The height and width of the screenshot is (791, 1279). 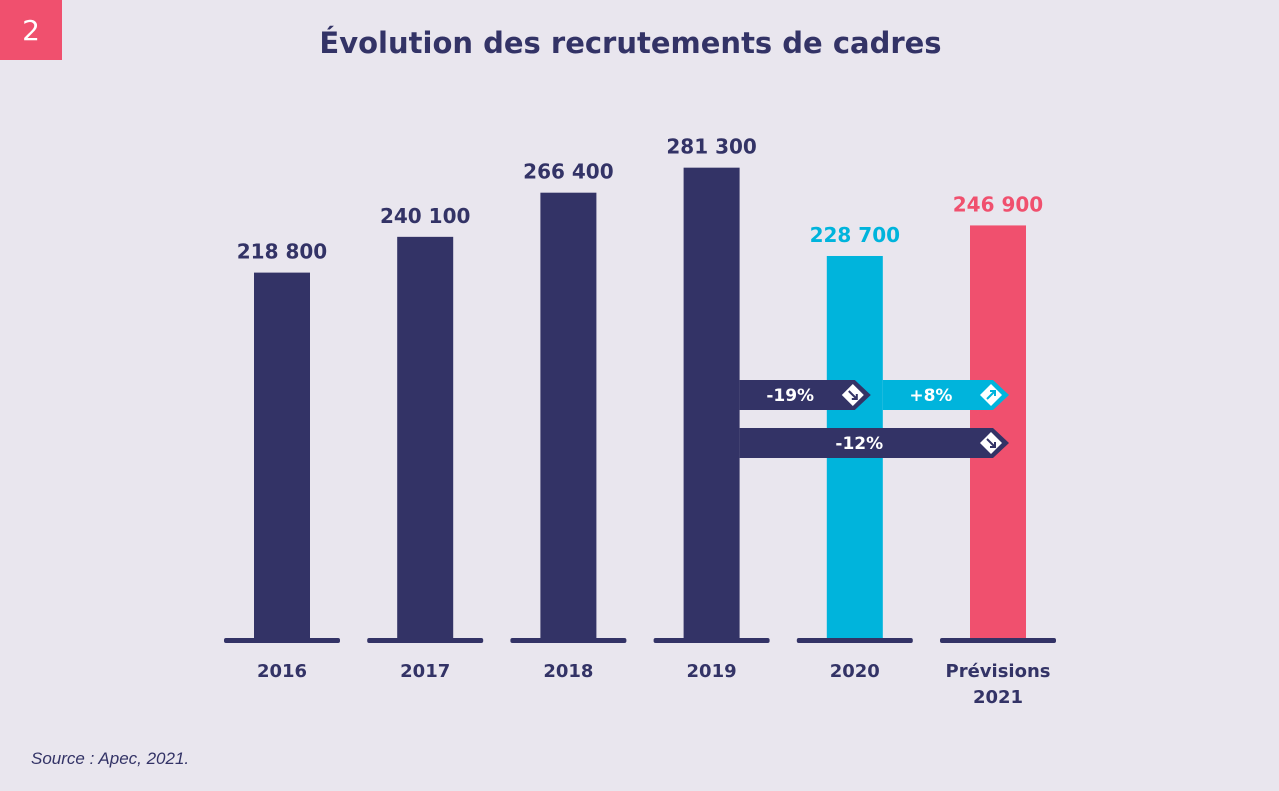 What do you see at coordinates (31, 30) in the screenshot?
I see `figure-number-badge: 2` at bounding box center [31, 30].